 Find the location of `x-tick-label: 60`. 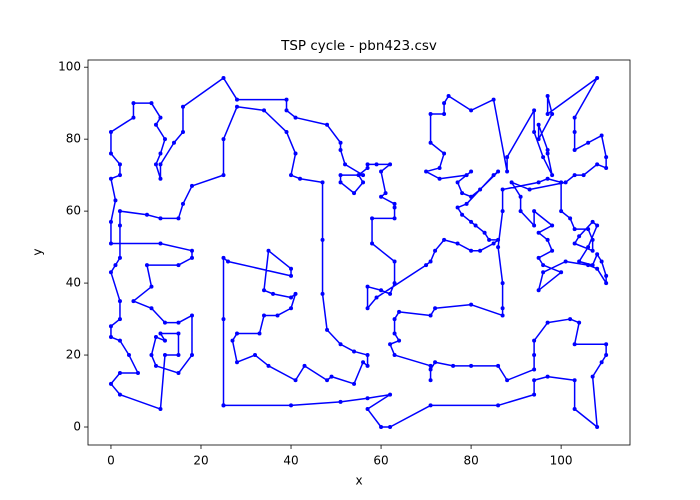

x-tick-label: 60 is located at coordinates (380, 461).